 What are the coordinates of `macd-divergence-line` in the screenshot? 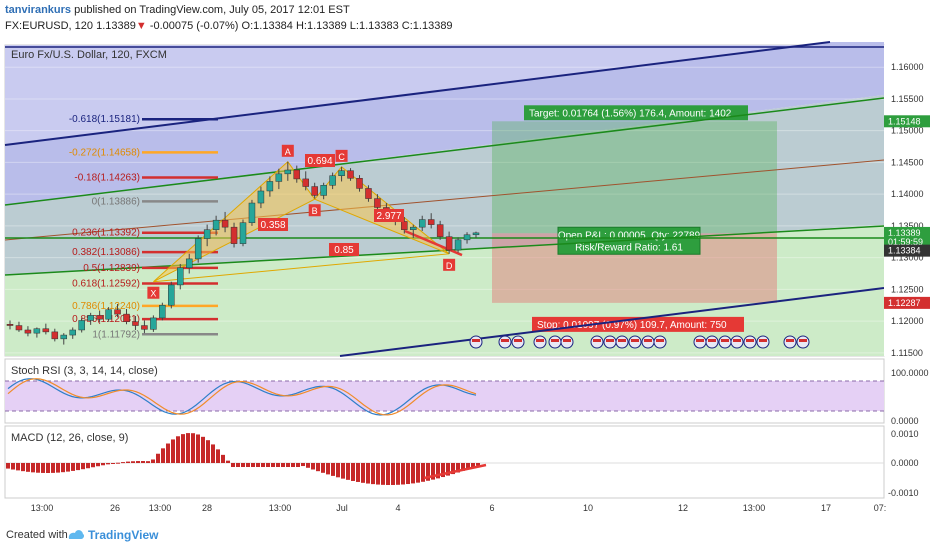 It's located at (455, 471).